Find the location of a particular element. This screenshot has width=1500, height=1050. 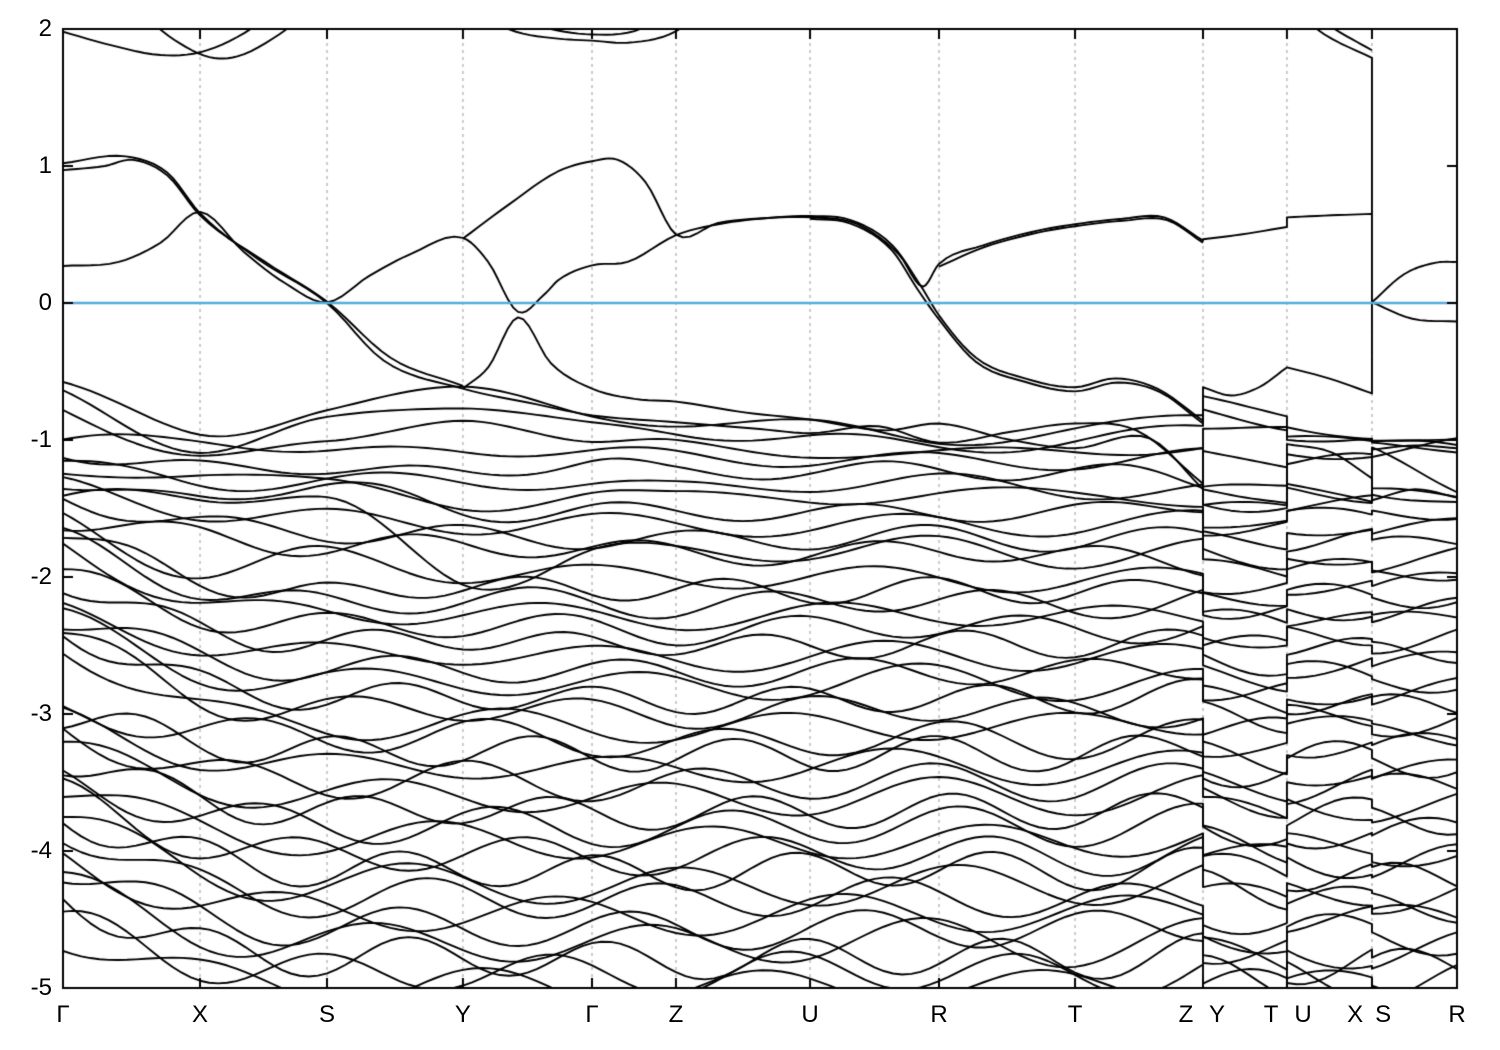

y-tick-label: -1 is located at coordinates (41, 439).